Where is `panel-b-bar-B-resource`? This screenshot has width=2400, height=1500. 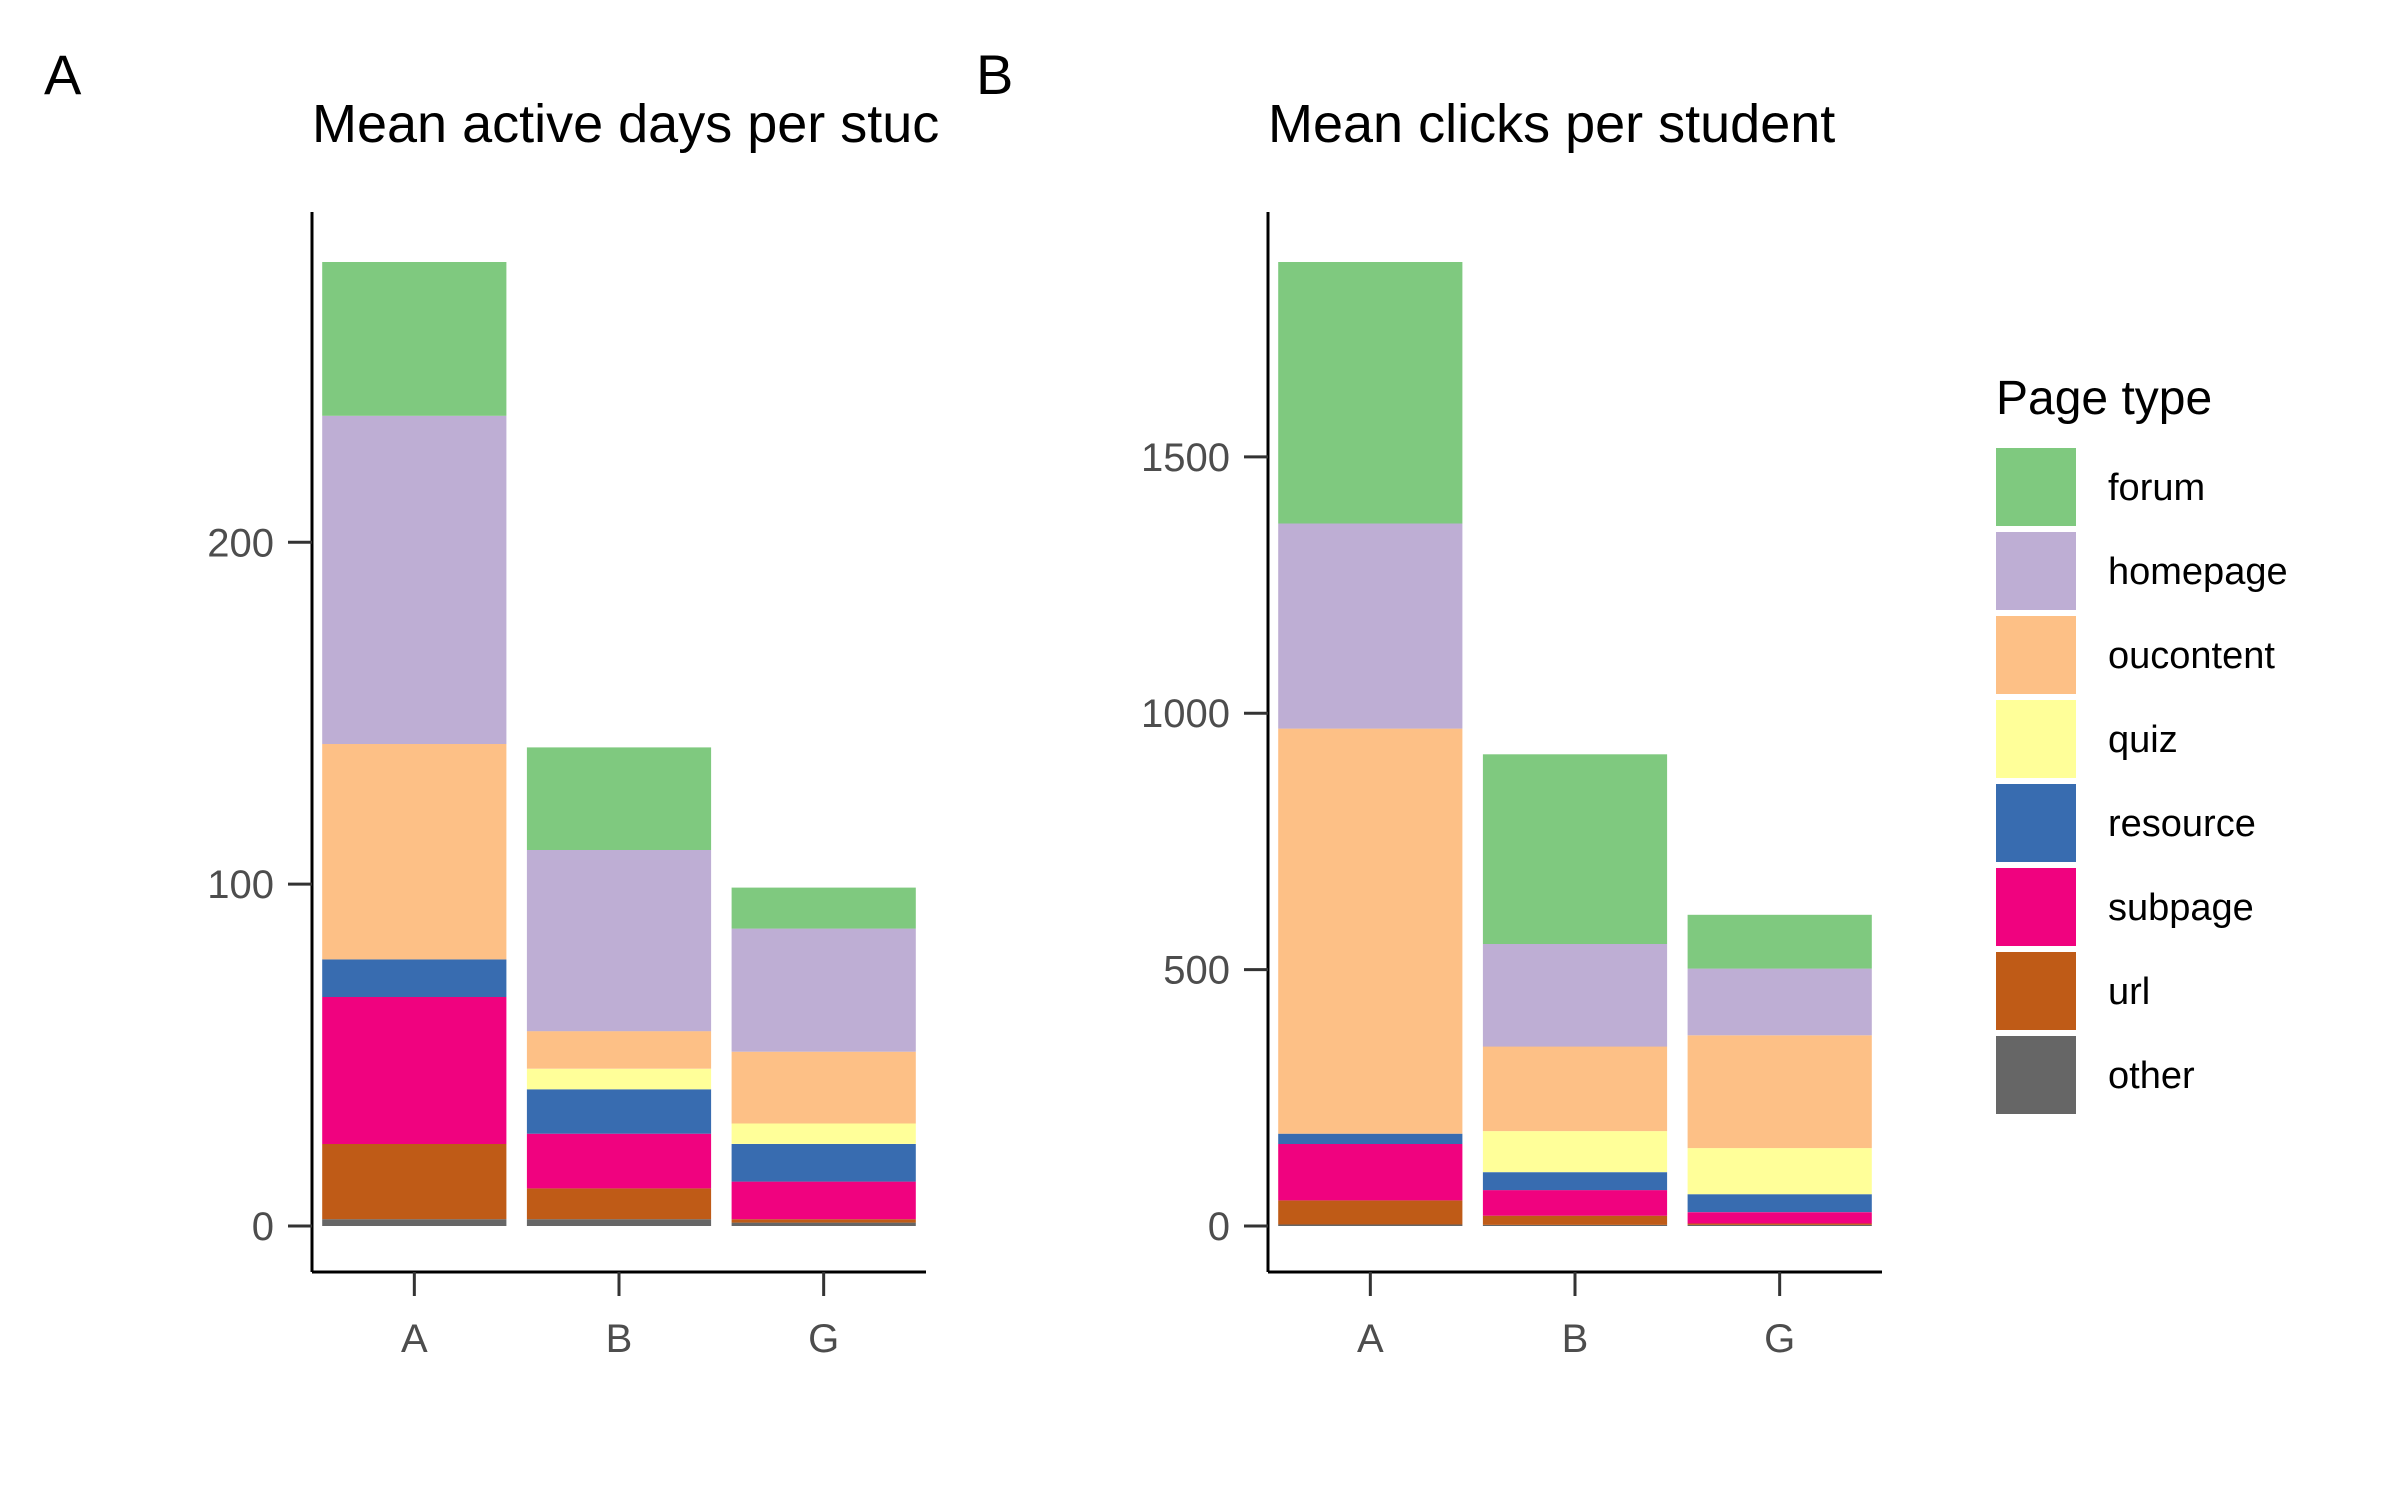
panel-b-bar-B-resource is located at coordinates (1575, 1181).